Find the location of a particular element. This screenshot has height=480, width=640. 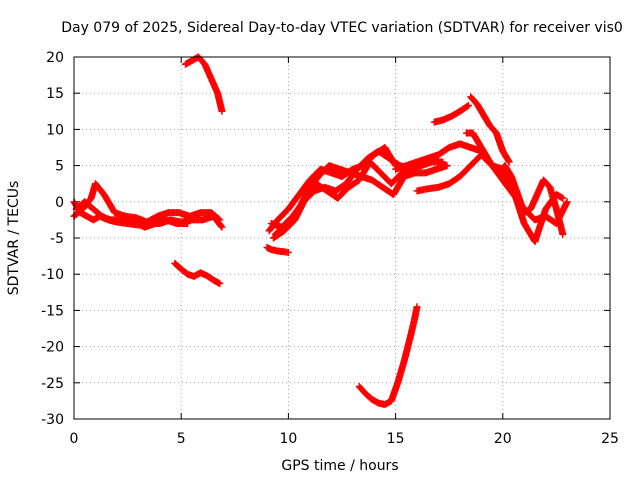

x-tick-label: 10 is located at coordinates (288, 439).